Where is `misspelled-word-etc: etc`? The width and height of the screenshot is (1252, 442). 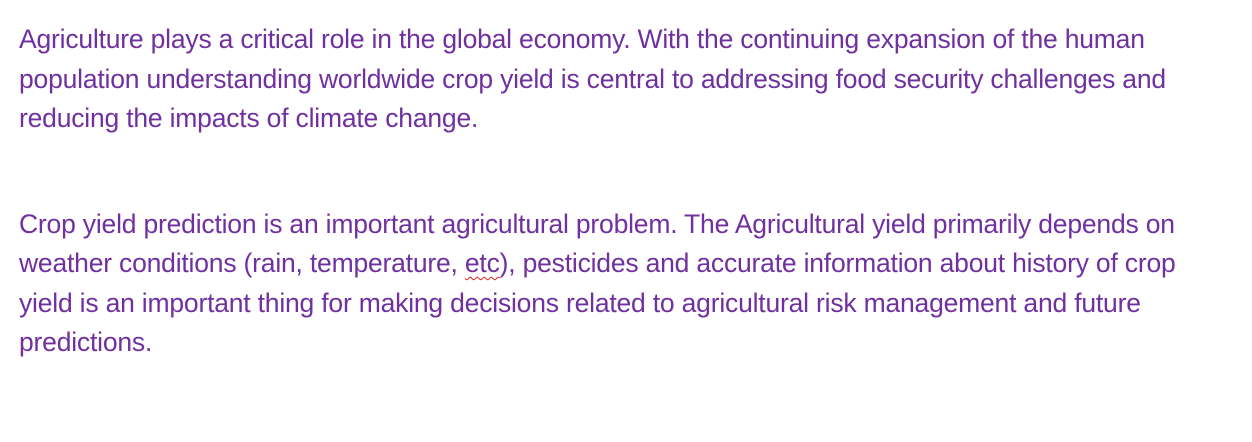 misspelled-word-etc: etc is located at coordinates (482, 263).